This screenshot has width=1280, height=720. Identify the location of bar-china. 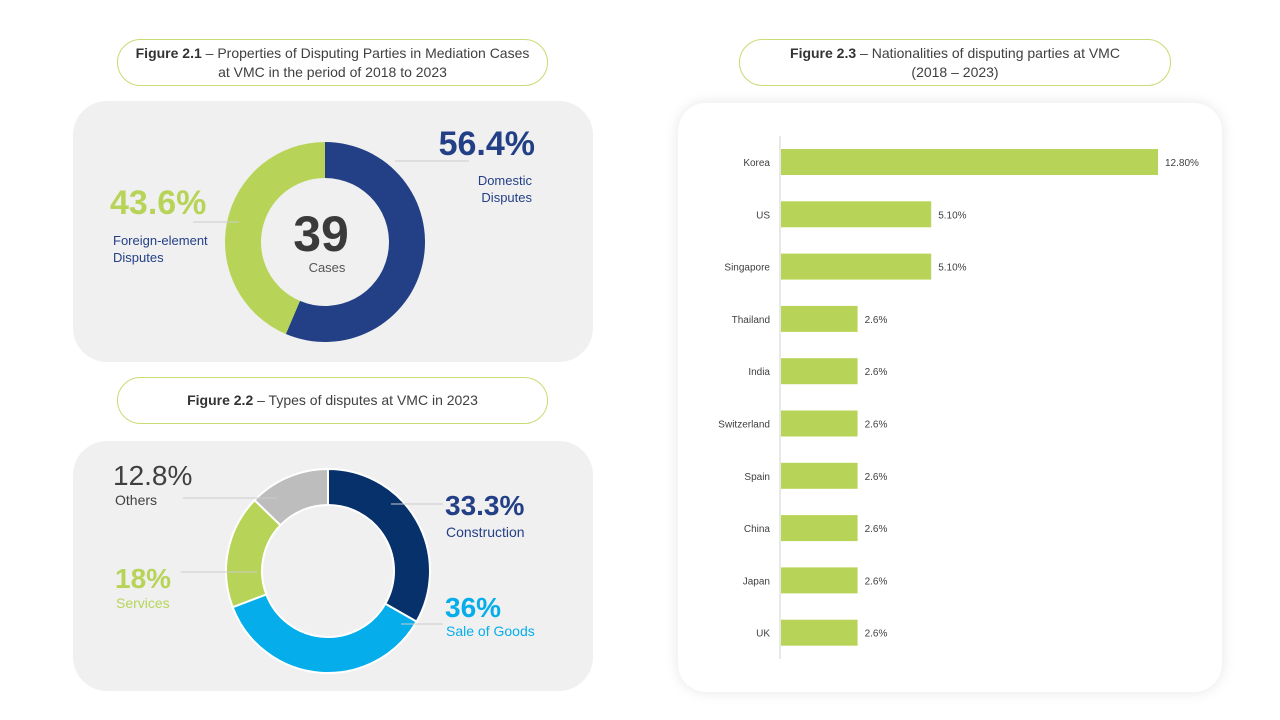
(819, 528).